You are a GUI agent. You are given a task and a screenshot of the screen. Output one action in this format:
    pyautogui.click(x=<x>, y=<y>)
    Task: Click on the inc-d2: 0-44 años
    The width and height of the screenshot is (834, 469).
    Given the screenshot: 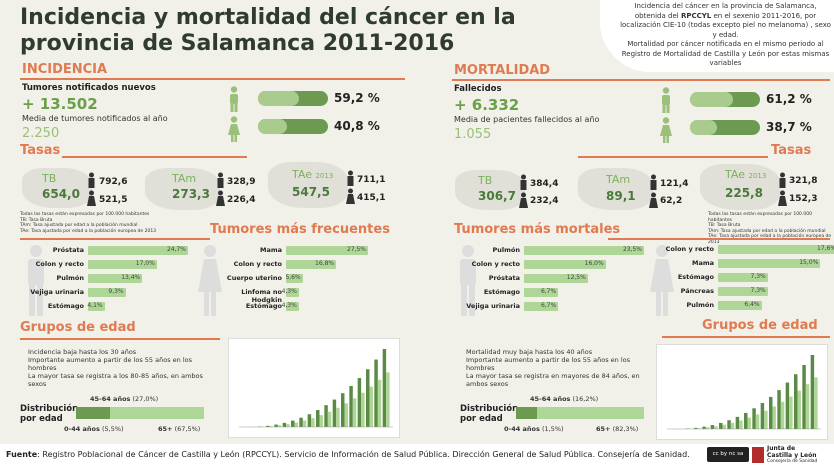 What is the action you would take?
    pyautogui.click(x=82, y=429)
    